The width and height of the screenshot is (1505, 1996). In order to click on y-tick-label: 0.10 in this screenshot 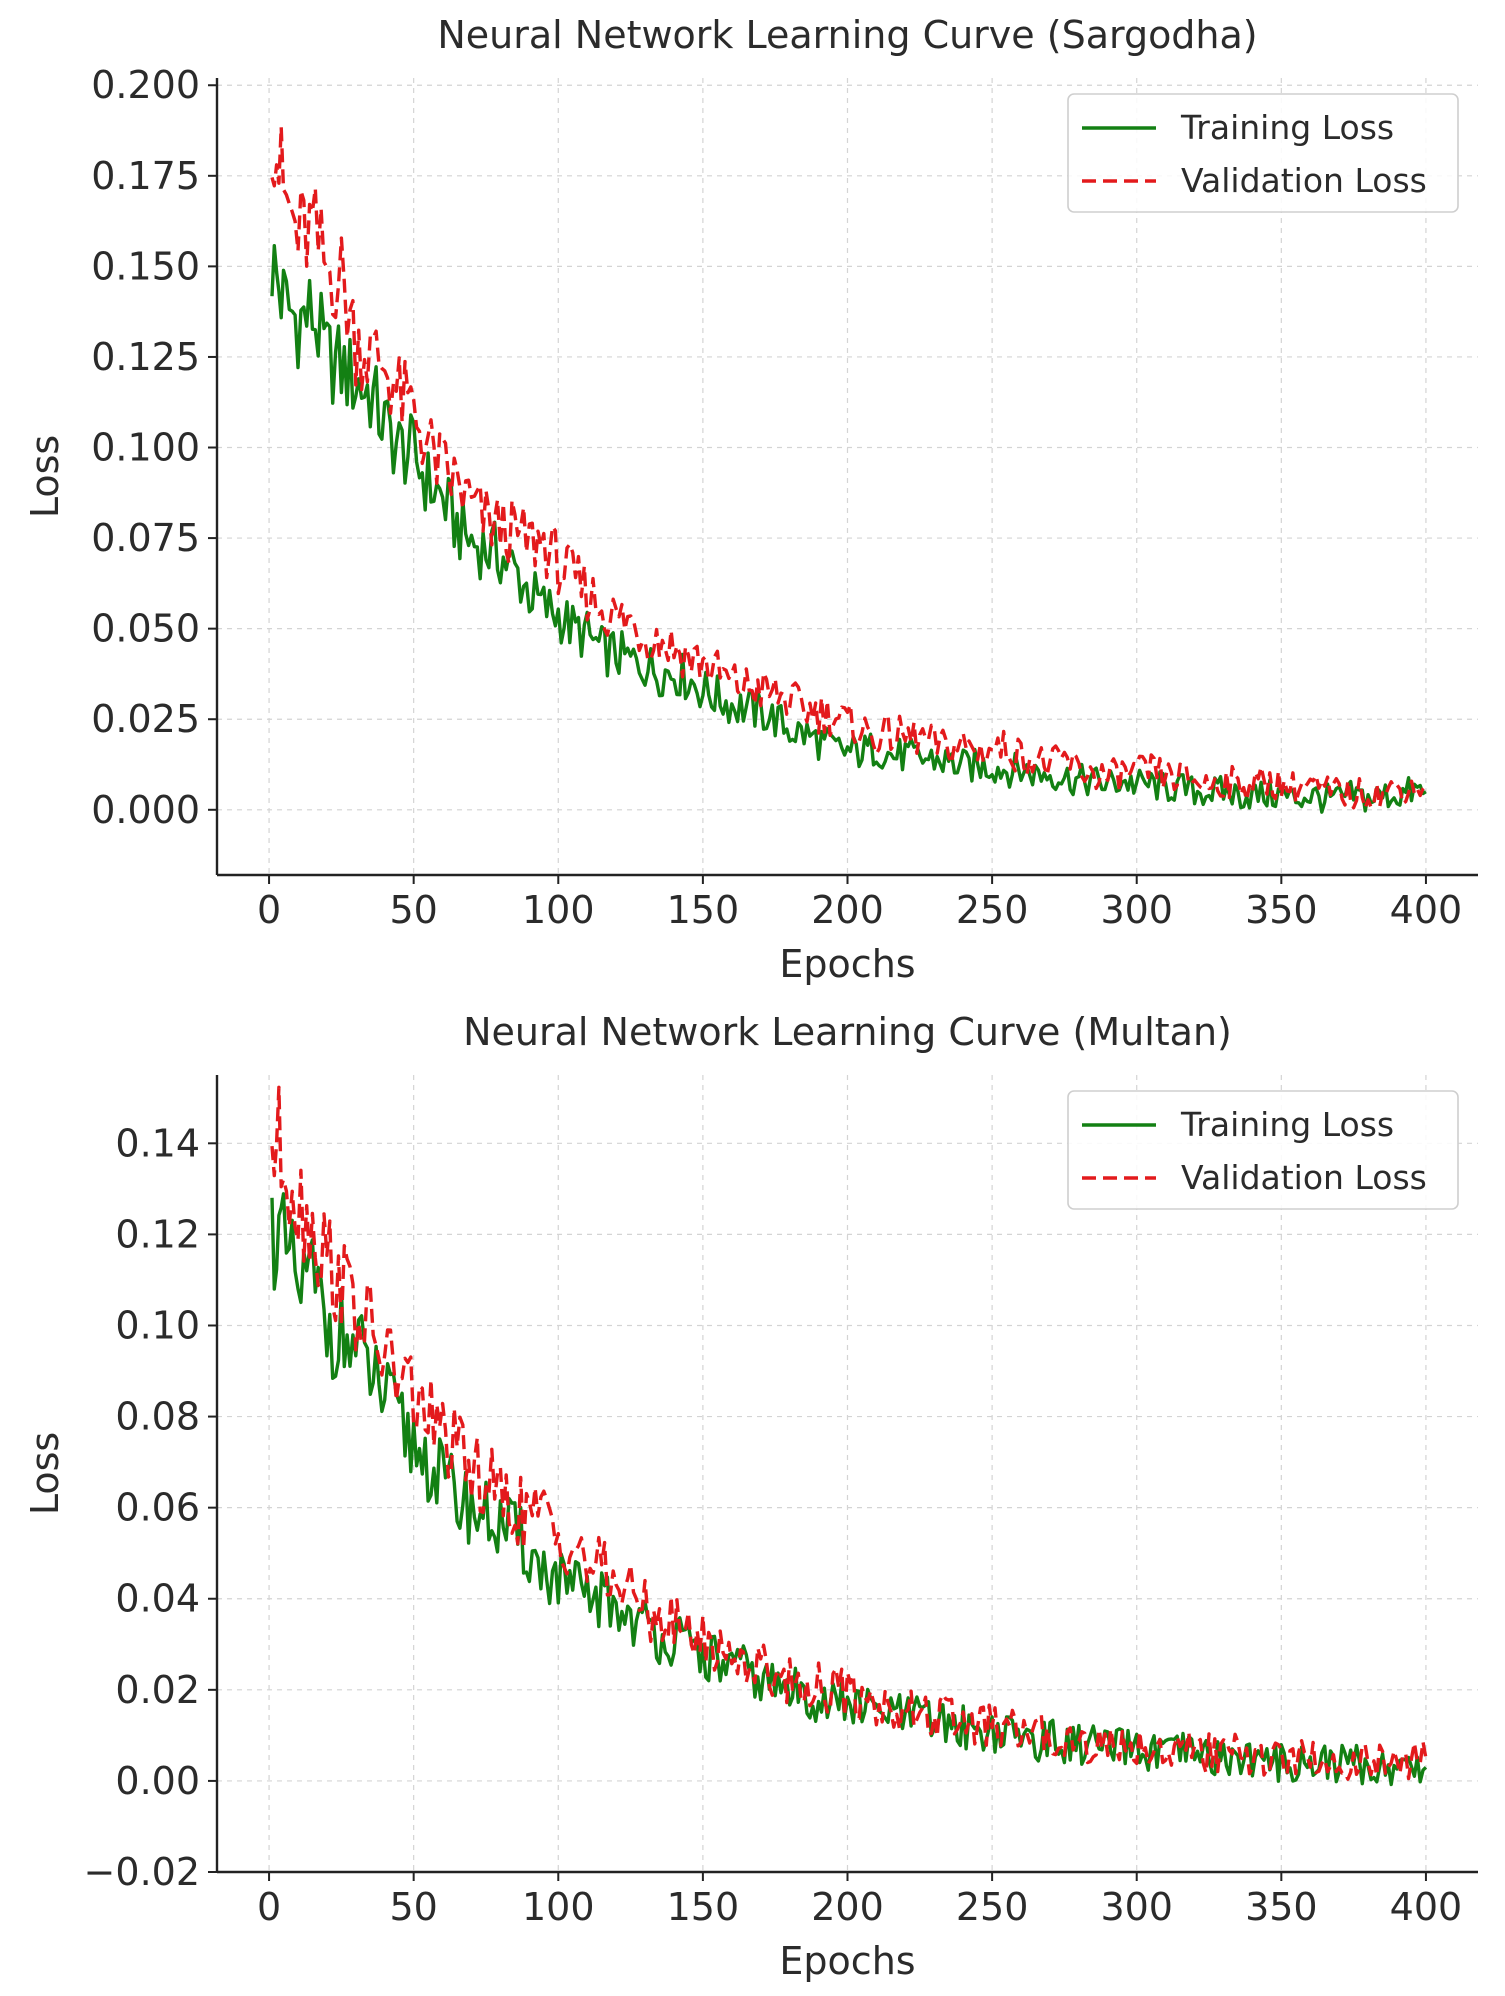, I will do `click(157, 1325)`.